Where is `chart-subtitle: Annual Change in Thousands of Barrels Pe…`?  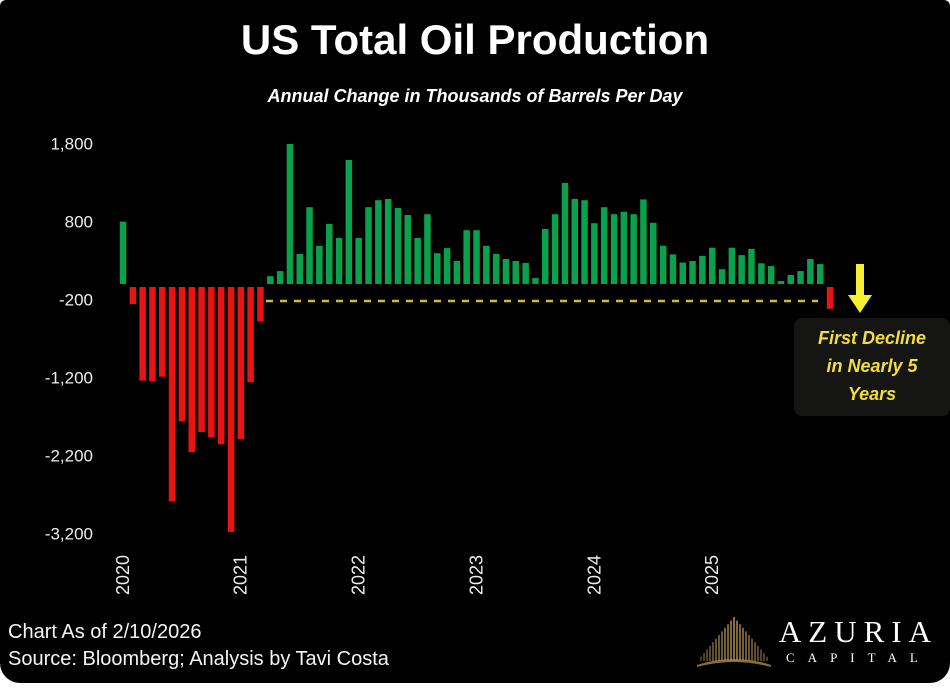 chart-subtitle: Annual Change in Thousands of Barrels Pe… is located at coordinates (475, 96).